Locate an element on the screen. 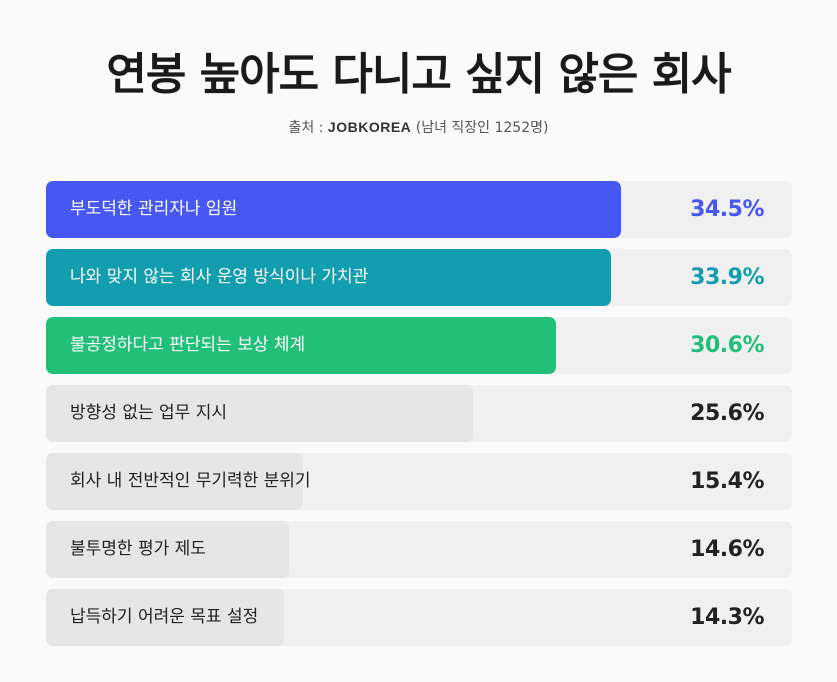  bar-row: 방향성 없는 업무 지시 25.6% is located at coordinates (419, 413).